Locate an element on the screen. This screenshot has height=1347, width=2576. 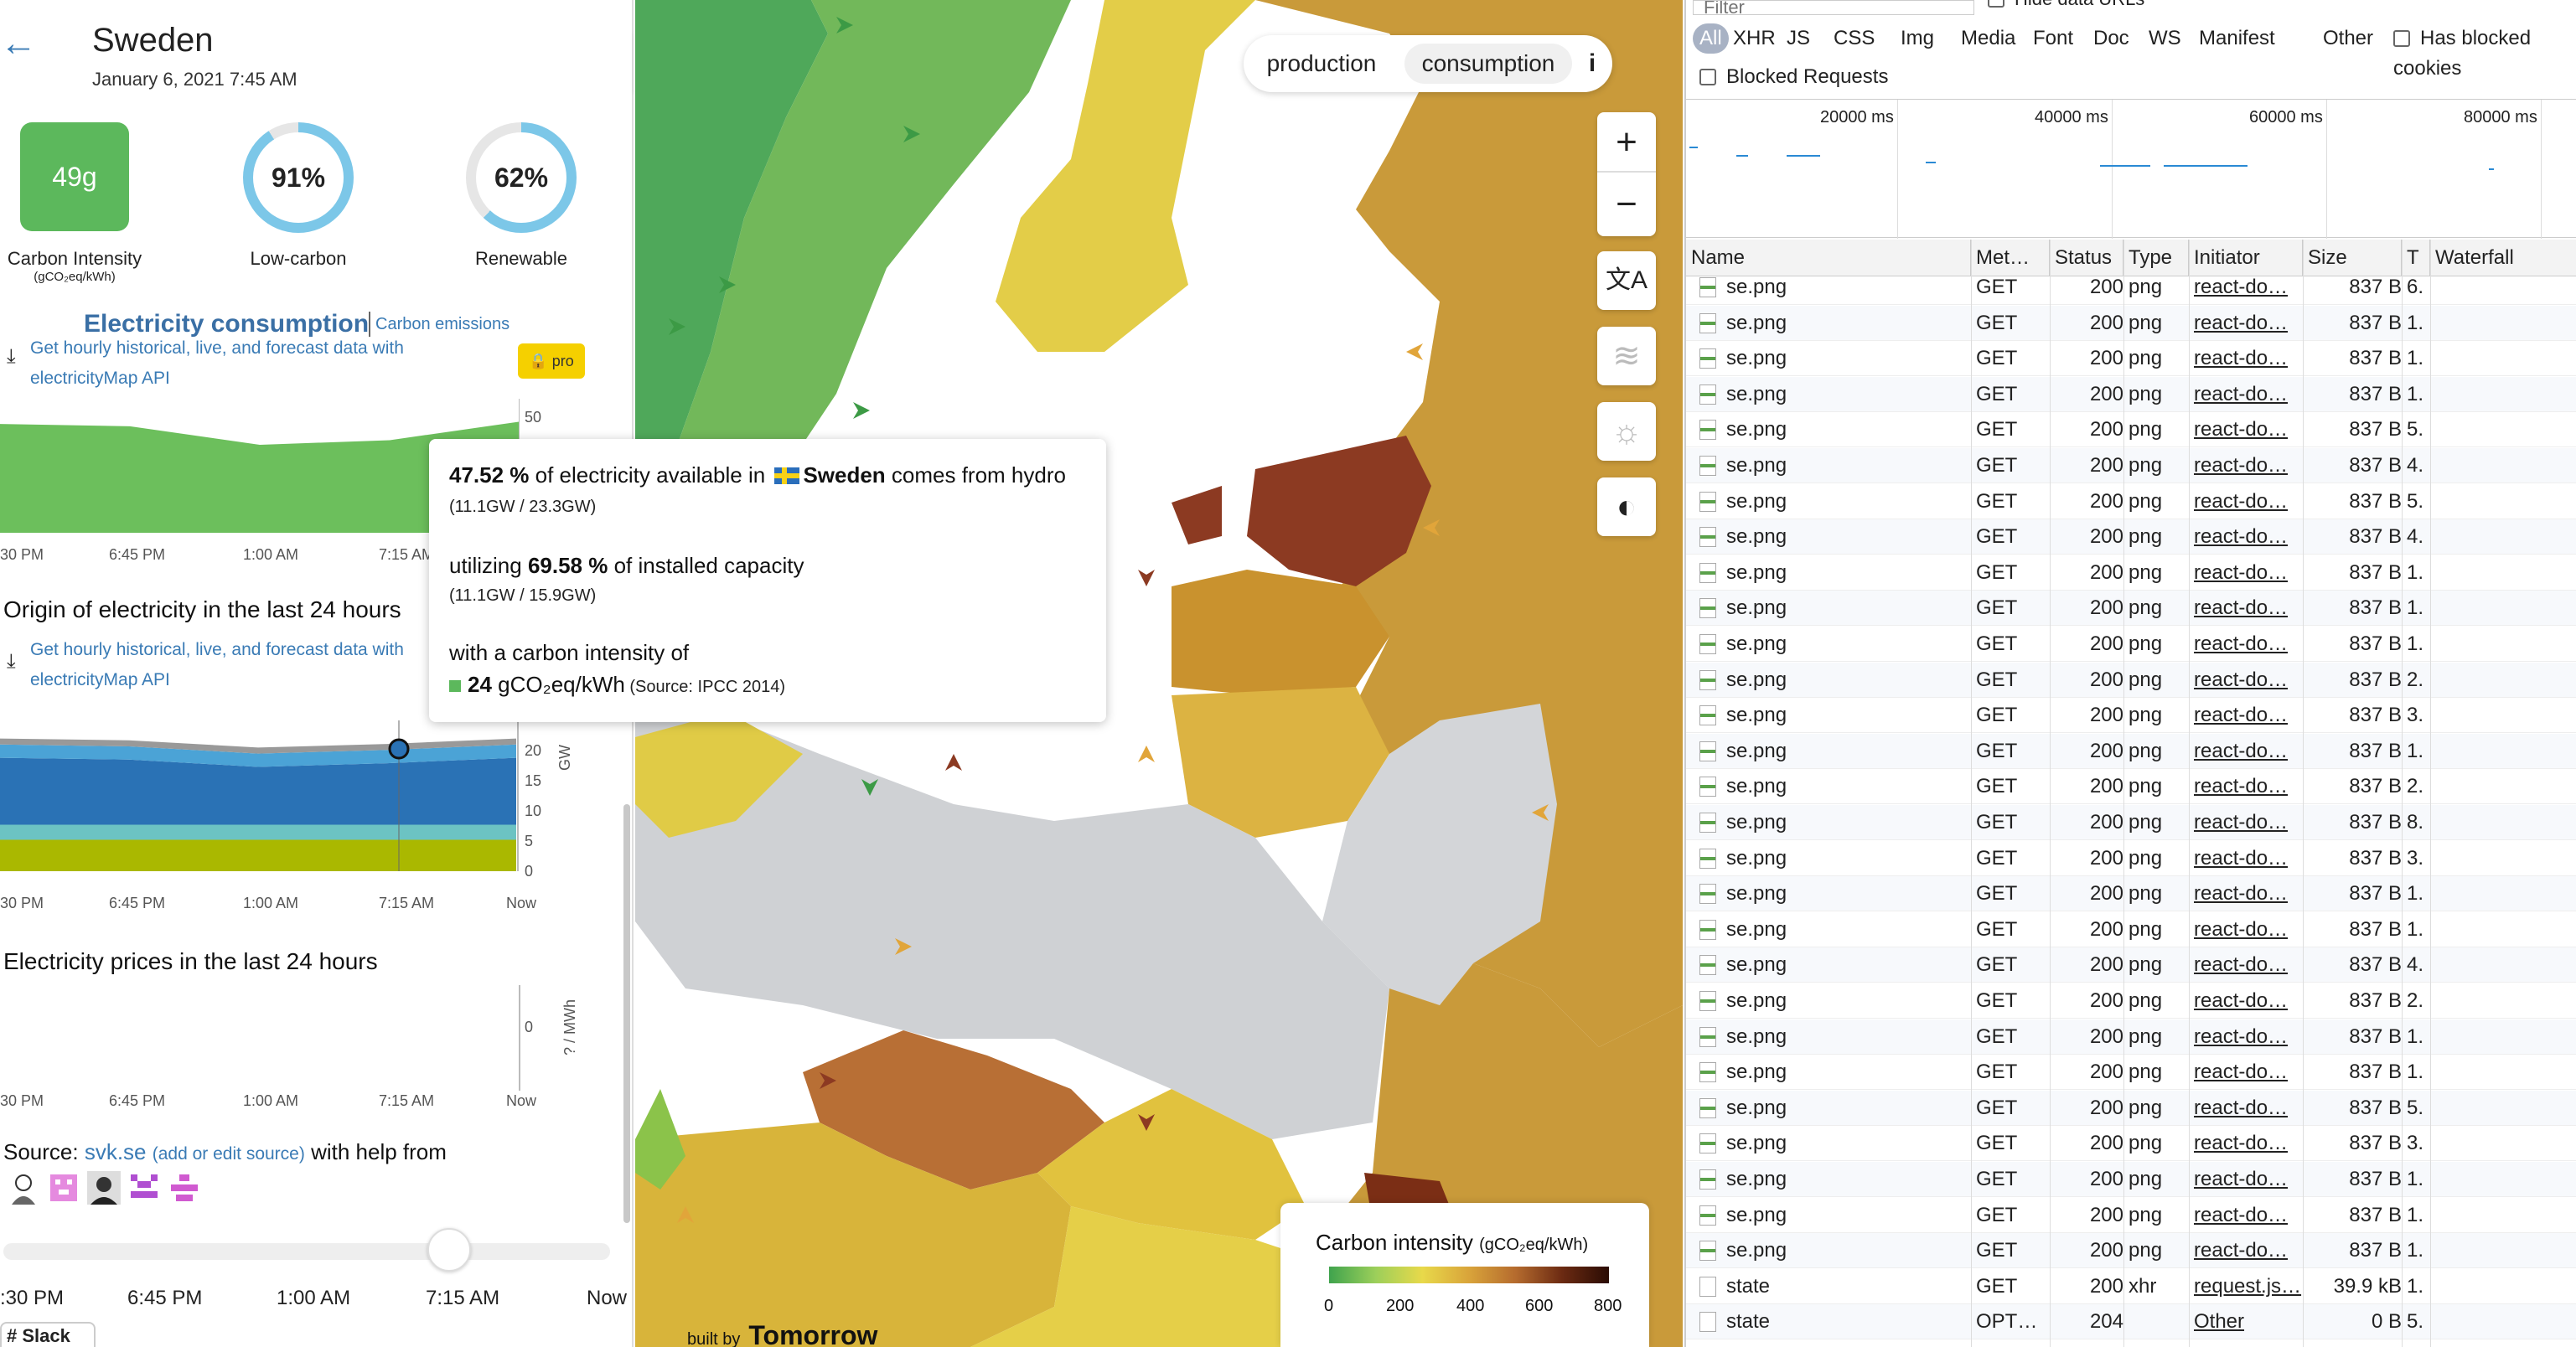
dark-mode-icon: ◐ is located at coordinates (1626, 507).